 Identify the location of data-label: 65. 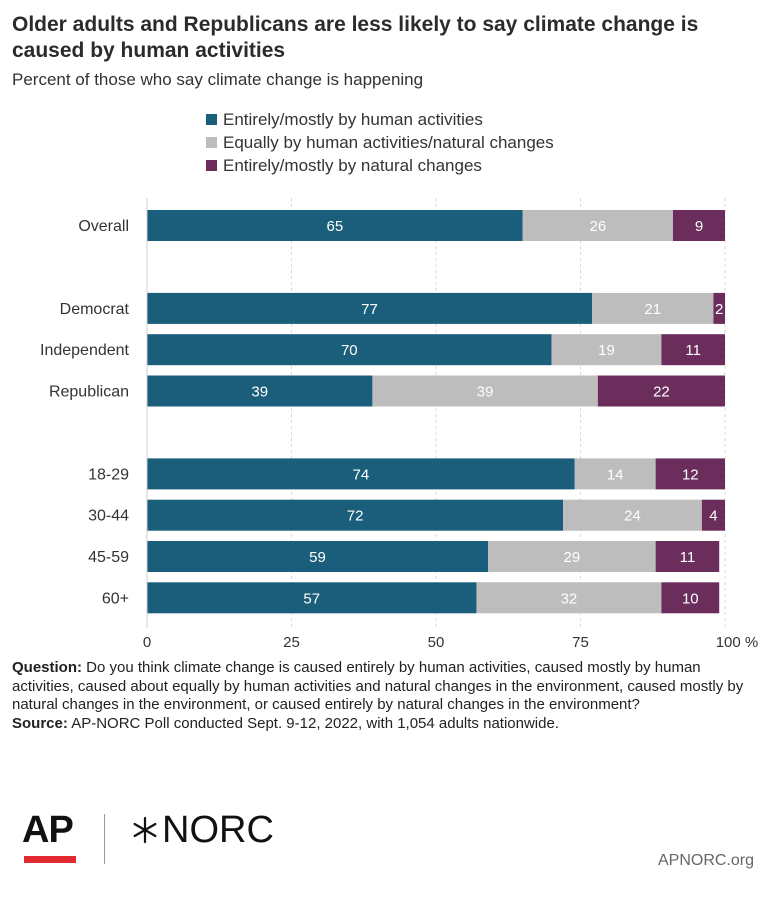
(335, 226).